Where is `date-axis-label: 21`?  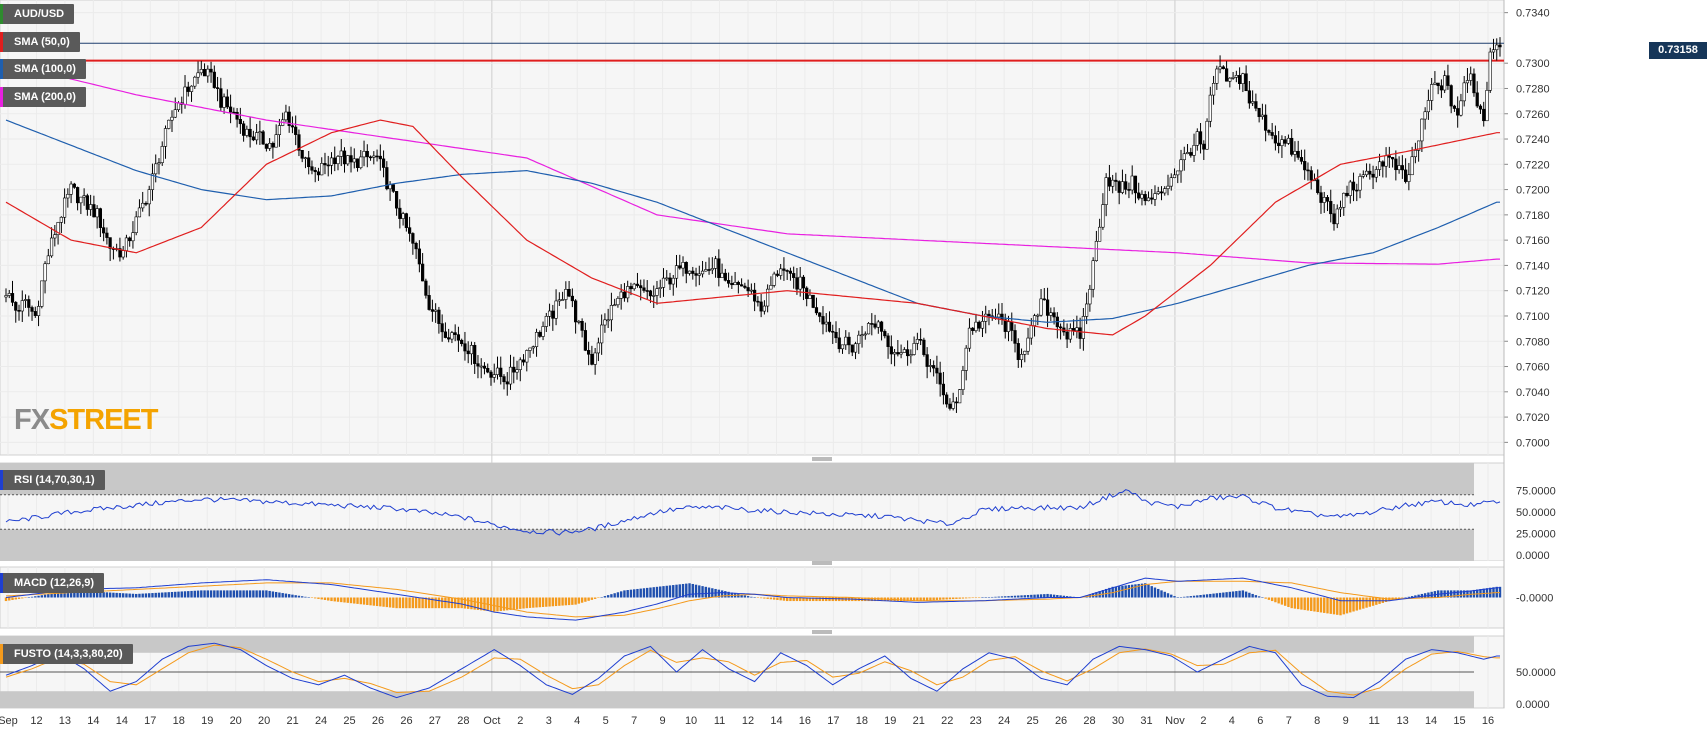 date-axis-label: 21 is located at coordinates (292, 721).